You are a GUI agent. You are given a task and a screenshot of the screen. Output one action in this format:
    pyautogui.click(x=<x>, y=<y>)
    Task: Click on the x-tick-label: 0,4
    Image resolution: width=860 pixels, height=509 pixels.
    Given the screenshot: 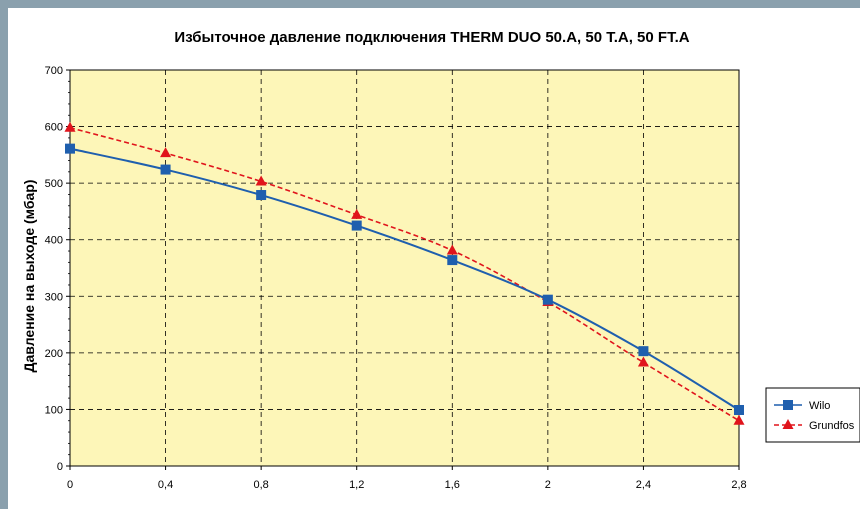 What is the action you would take?
    pyautogui.click(x=165, y=485)
    